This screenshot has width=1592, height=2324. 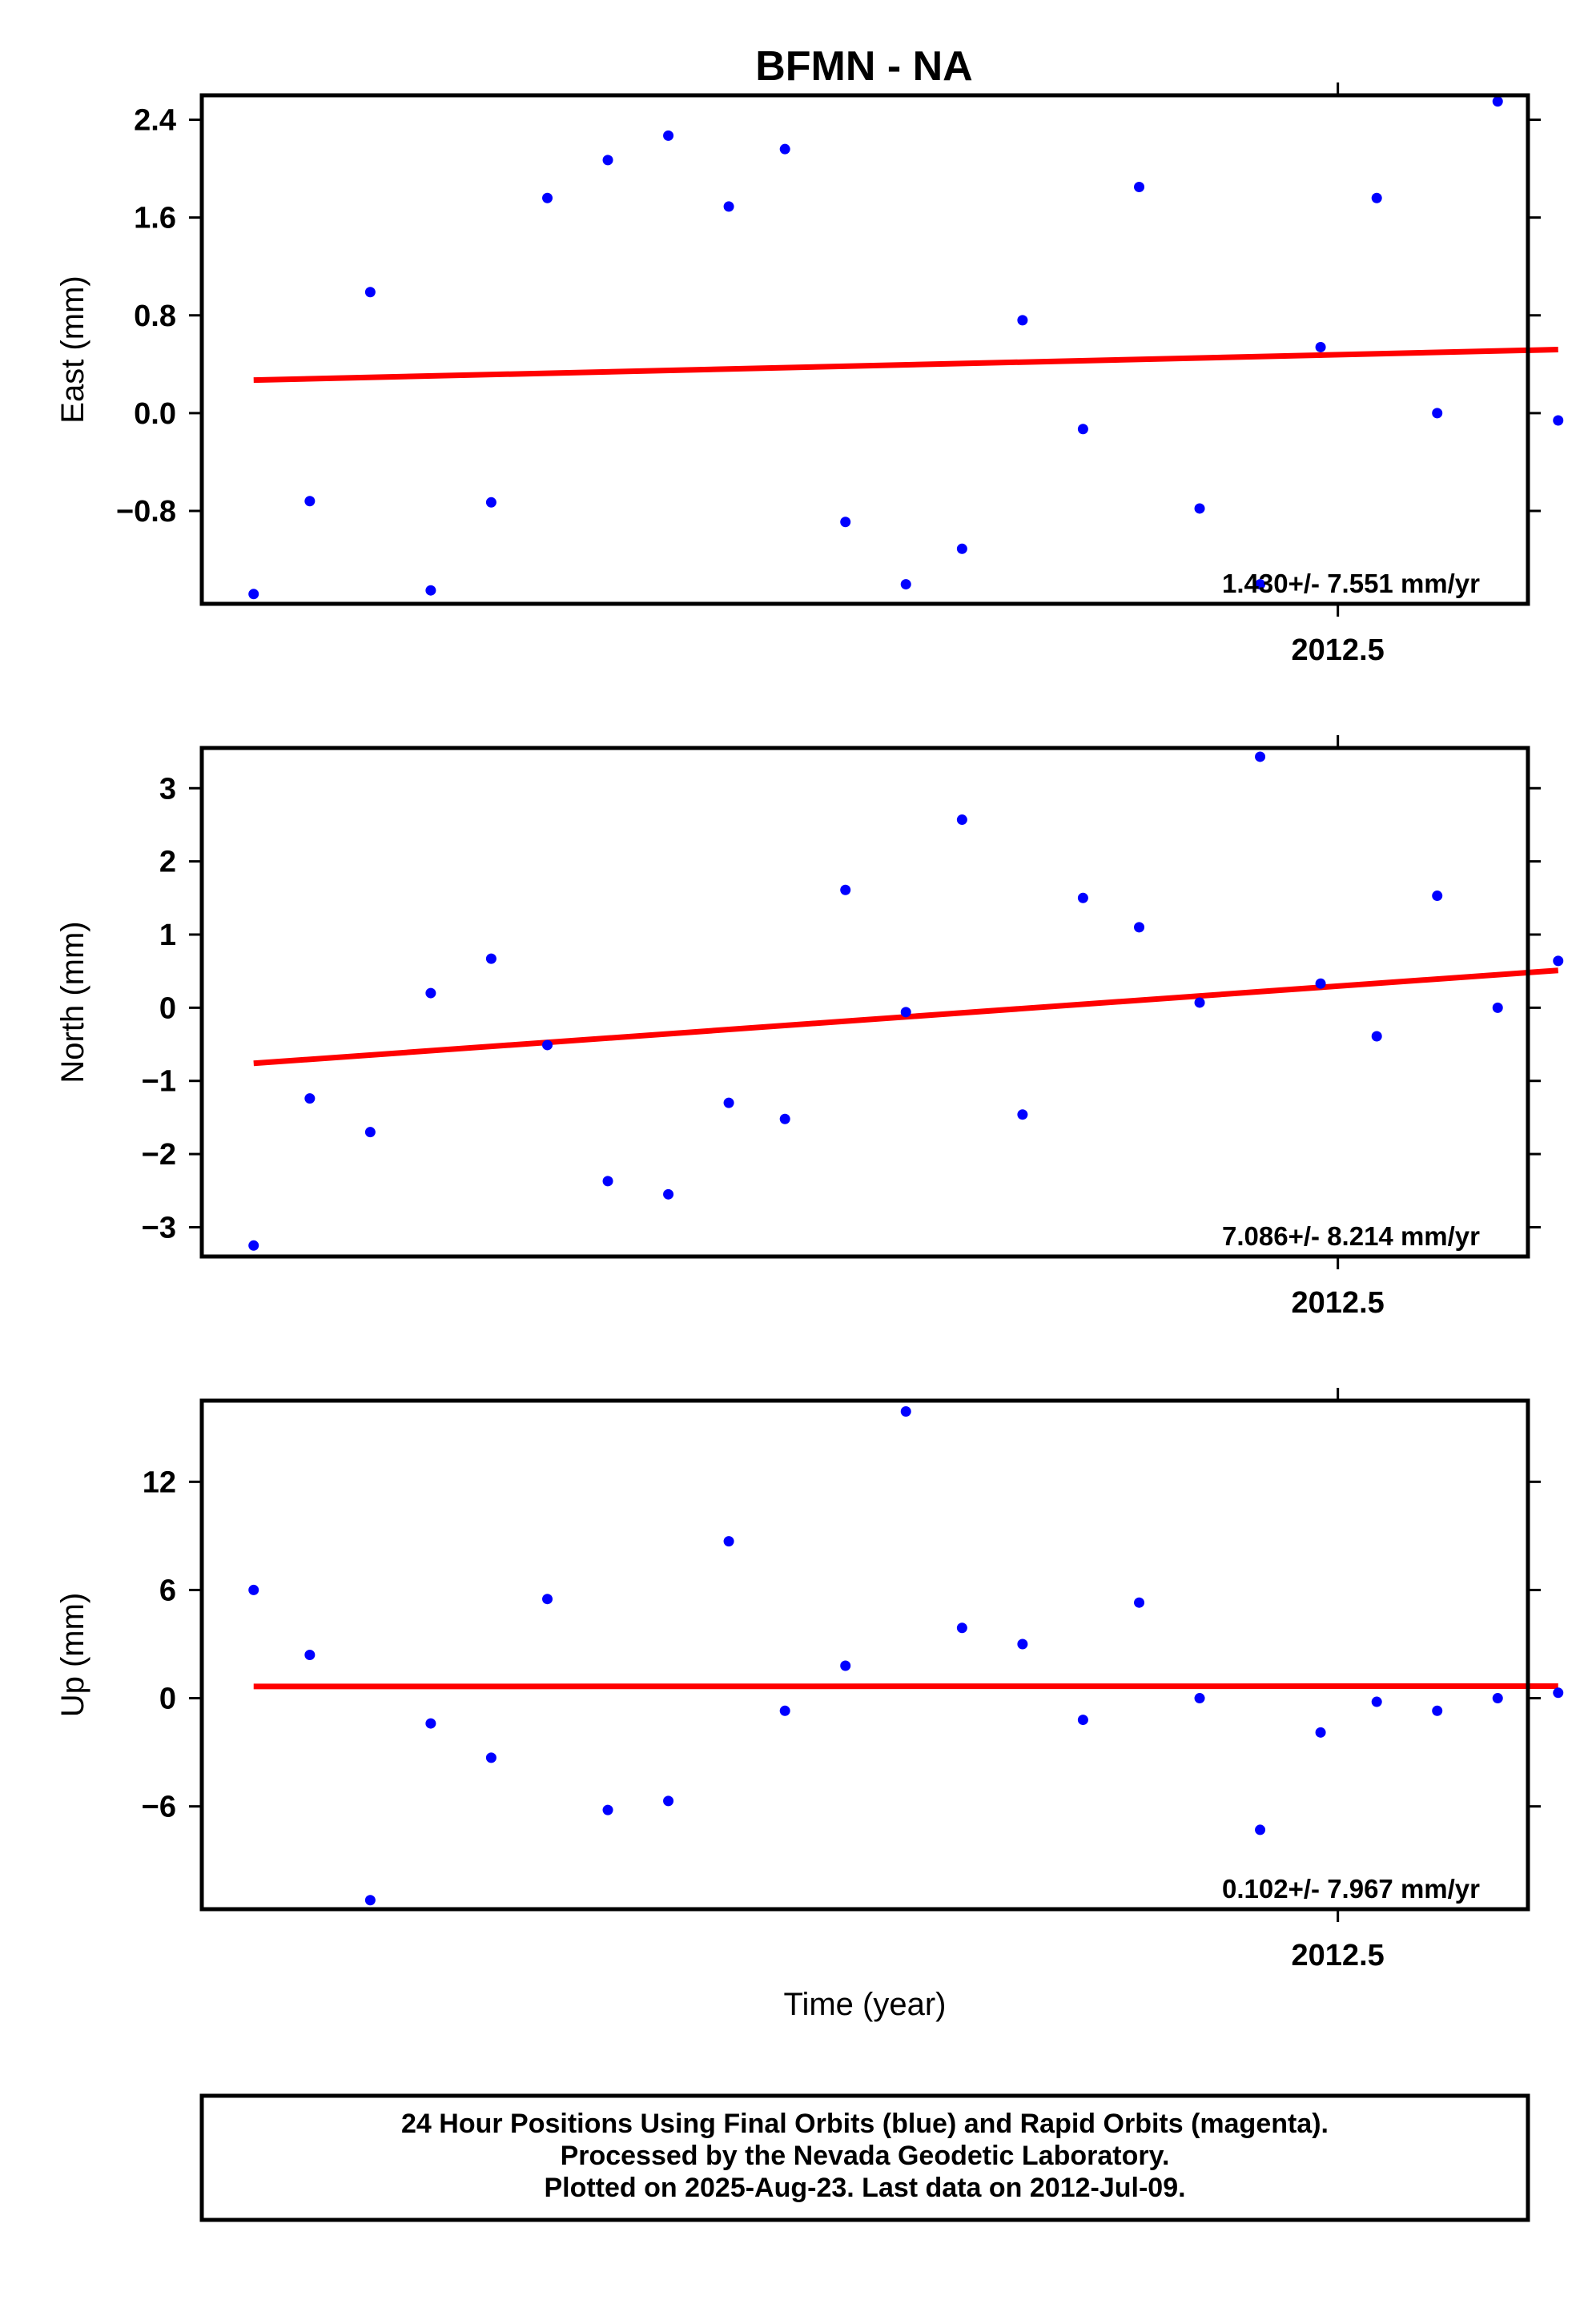 I want to click on east-ytick-label: −0.8, so click(x=146, y=512).